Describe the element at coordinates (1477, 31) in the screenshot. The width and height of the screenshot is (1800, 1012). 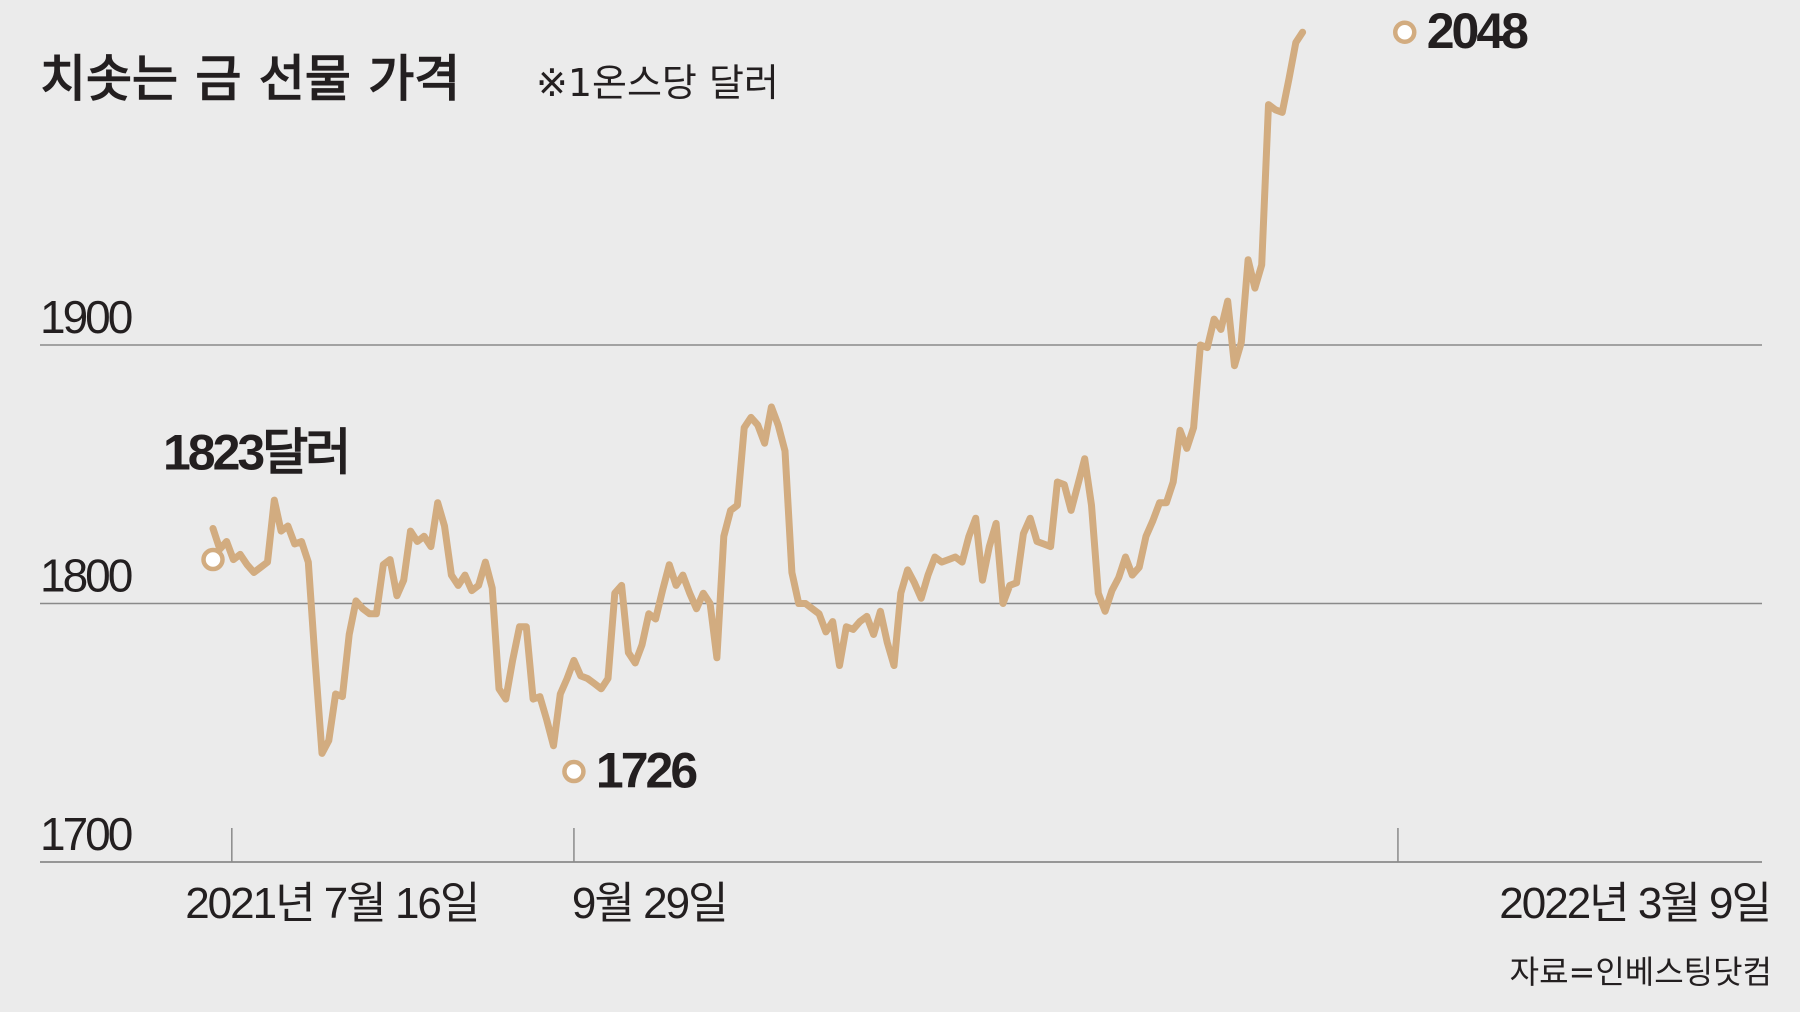
I see `annotation-label-2: 2048` at that location.